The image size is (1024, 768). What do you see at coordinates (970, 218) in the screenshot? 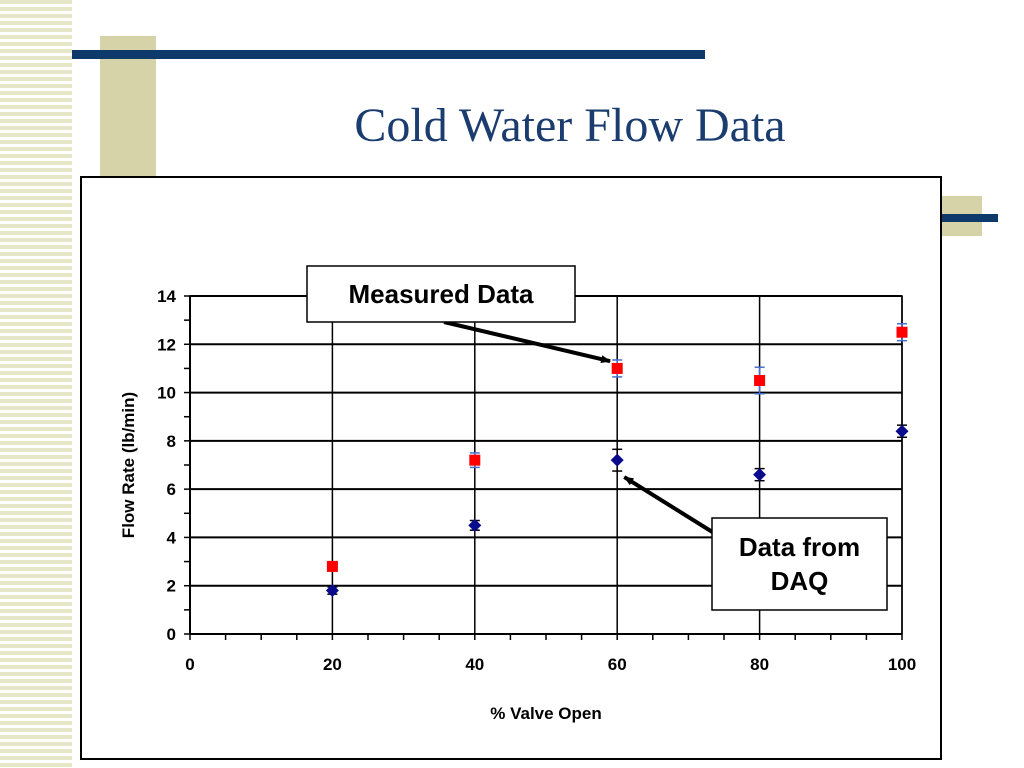
I see `decorative-navy-bar-right` at bounding box center [970, 218].